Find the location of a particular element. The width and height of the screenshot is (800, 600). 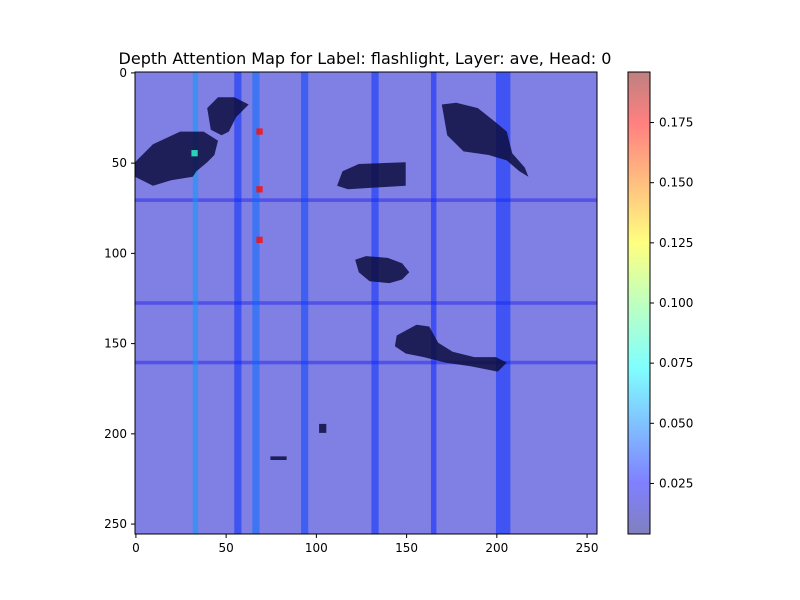

y-tick-label: 150 is located at coordinates (115, 344).